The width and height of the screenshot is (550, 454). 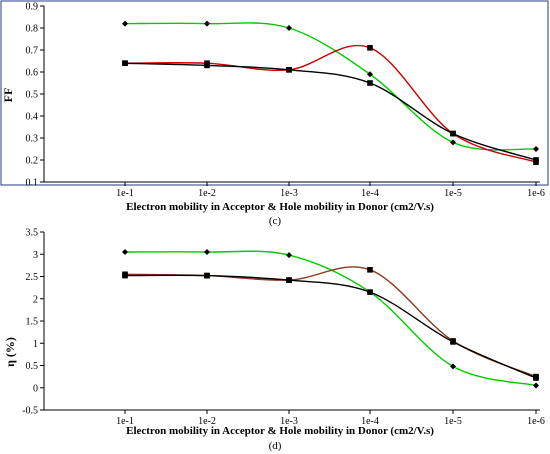 What do you see at coordinates (32, 233) in the screenshot?
I see `y-tick-label: 3.5` at bounding box center [32, 233].